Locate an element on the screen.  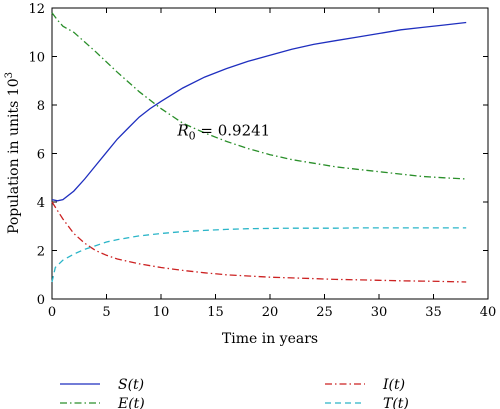
y-tick-label: 2 is located at coordinates (41, 252).